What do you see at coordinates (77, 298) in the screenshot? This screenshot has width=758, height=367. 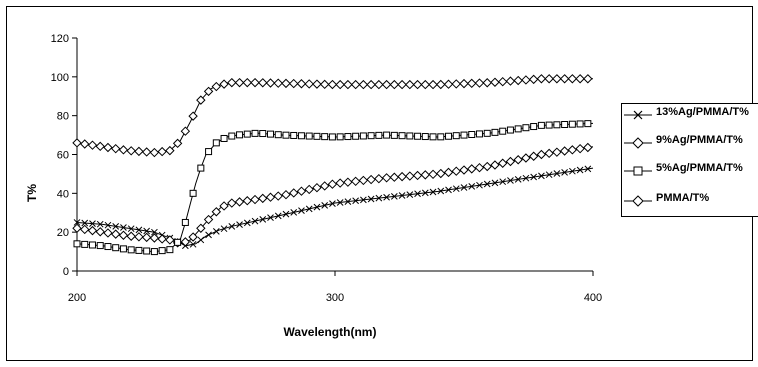 I see `x-tick-label: 200` at bounding box center [77, 298].